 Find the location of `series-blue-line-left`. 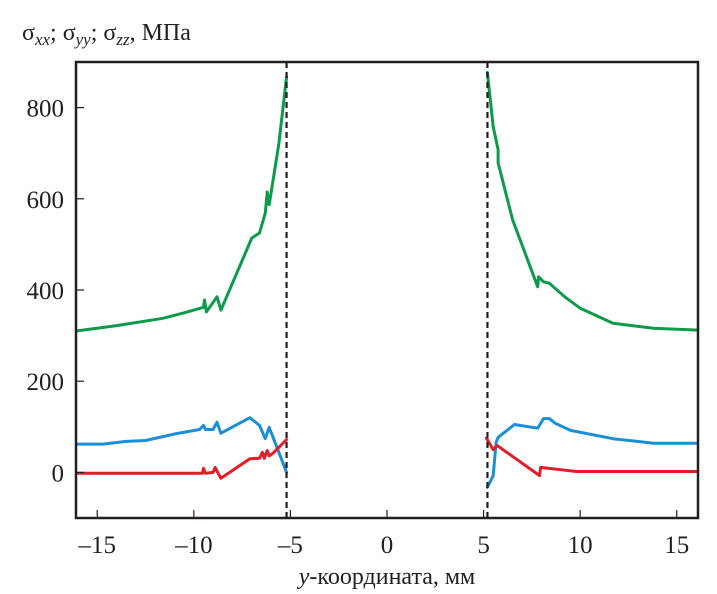

series-blue-line-left is located at coordinates (182, 445).